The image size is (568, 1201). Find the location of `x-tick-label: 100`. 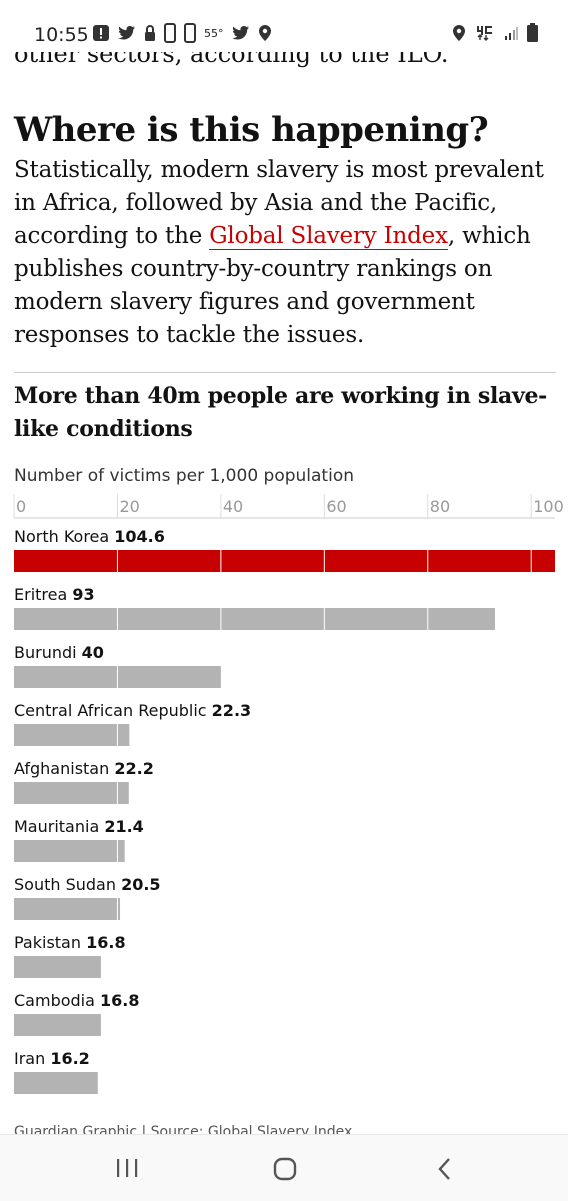

x-tick-label: 100 is located at coordinates (548, 506).